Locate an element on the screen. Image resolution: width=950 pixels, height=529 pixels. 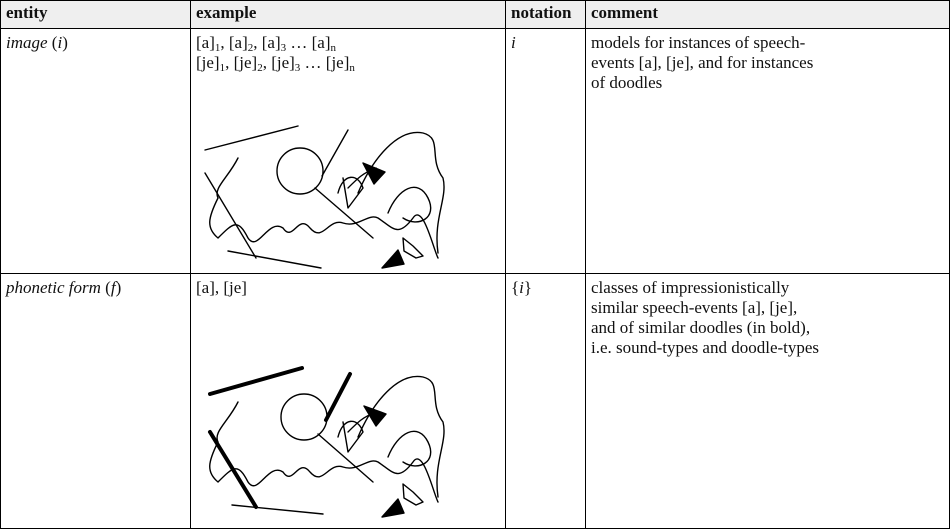
comment-line: and of similar doodles (in bold), is located at coordinates (701, 327).